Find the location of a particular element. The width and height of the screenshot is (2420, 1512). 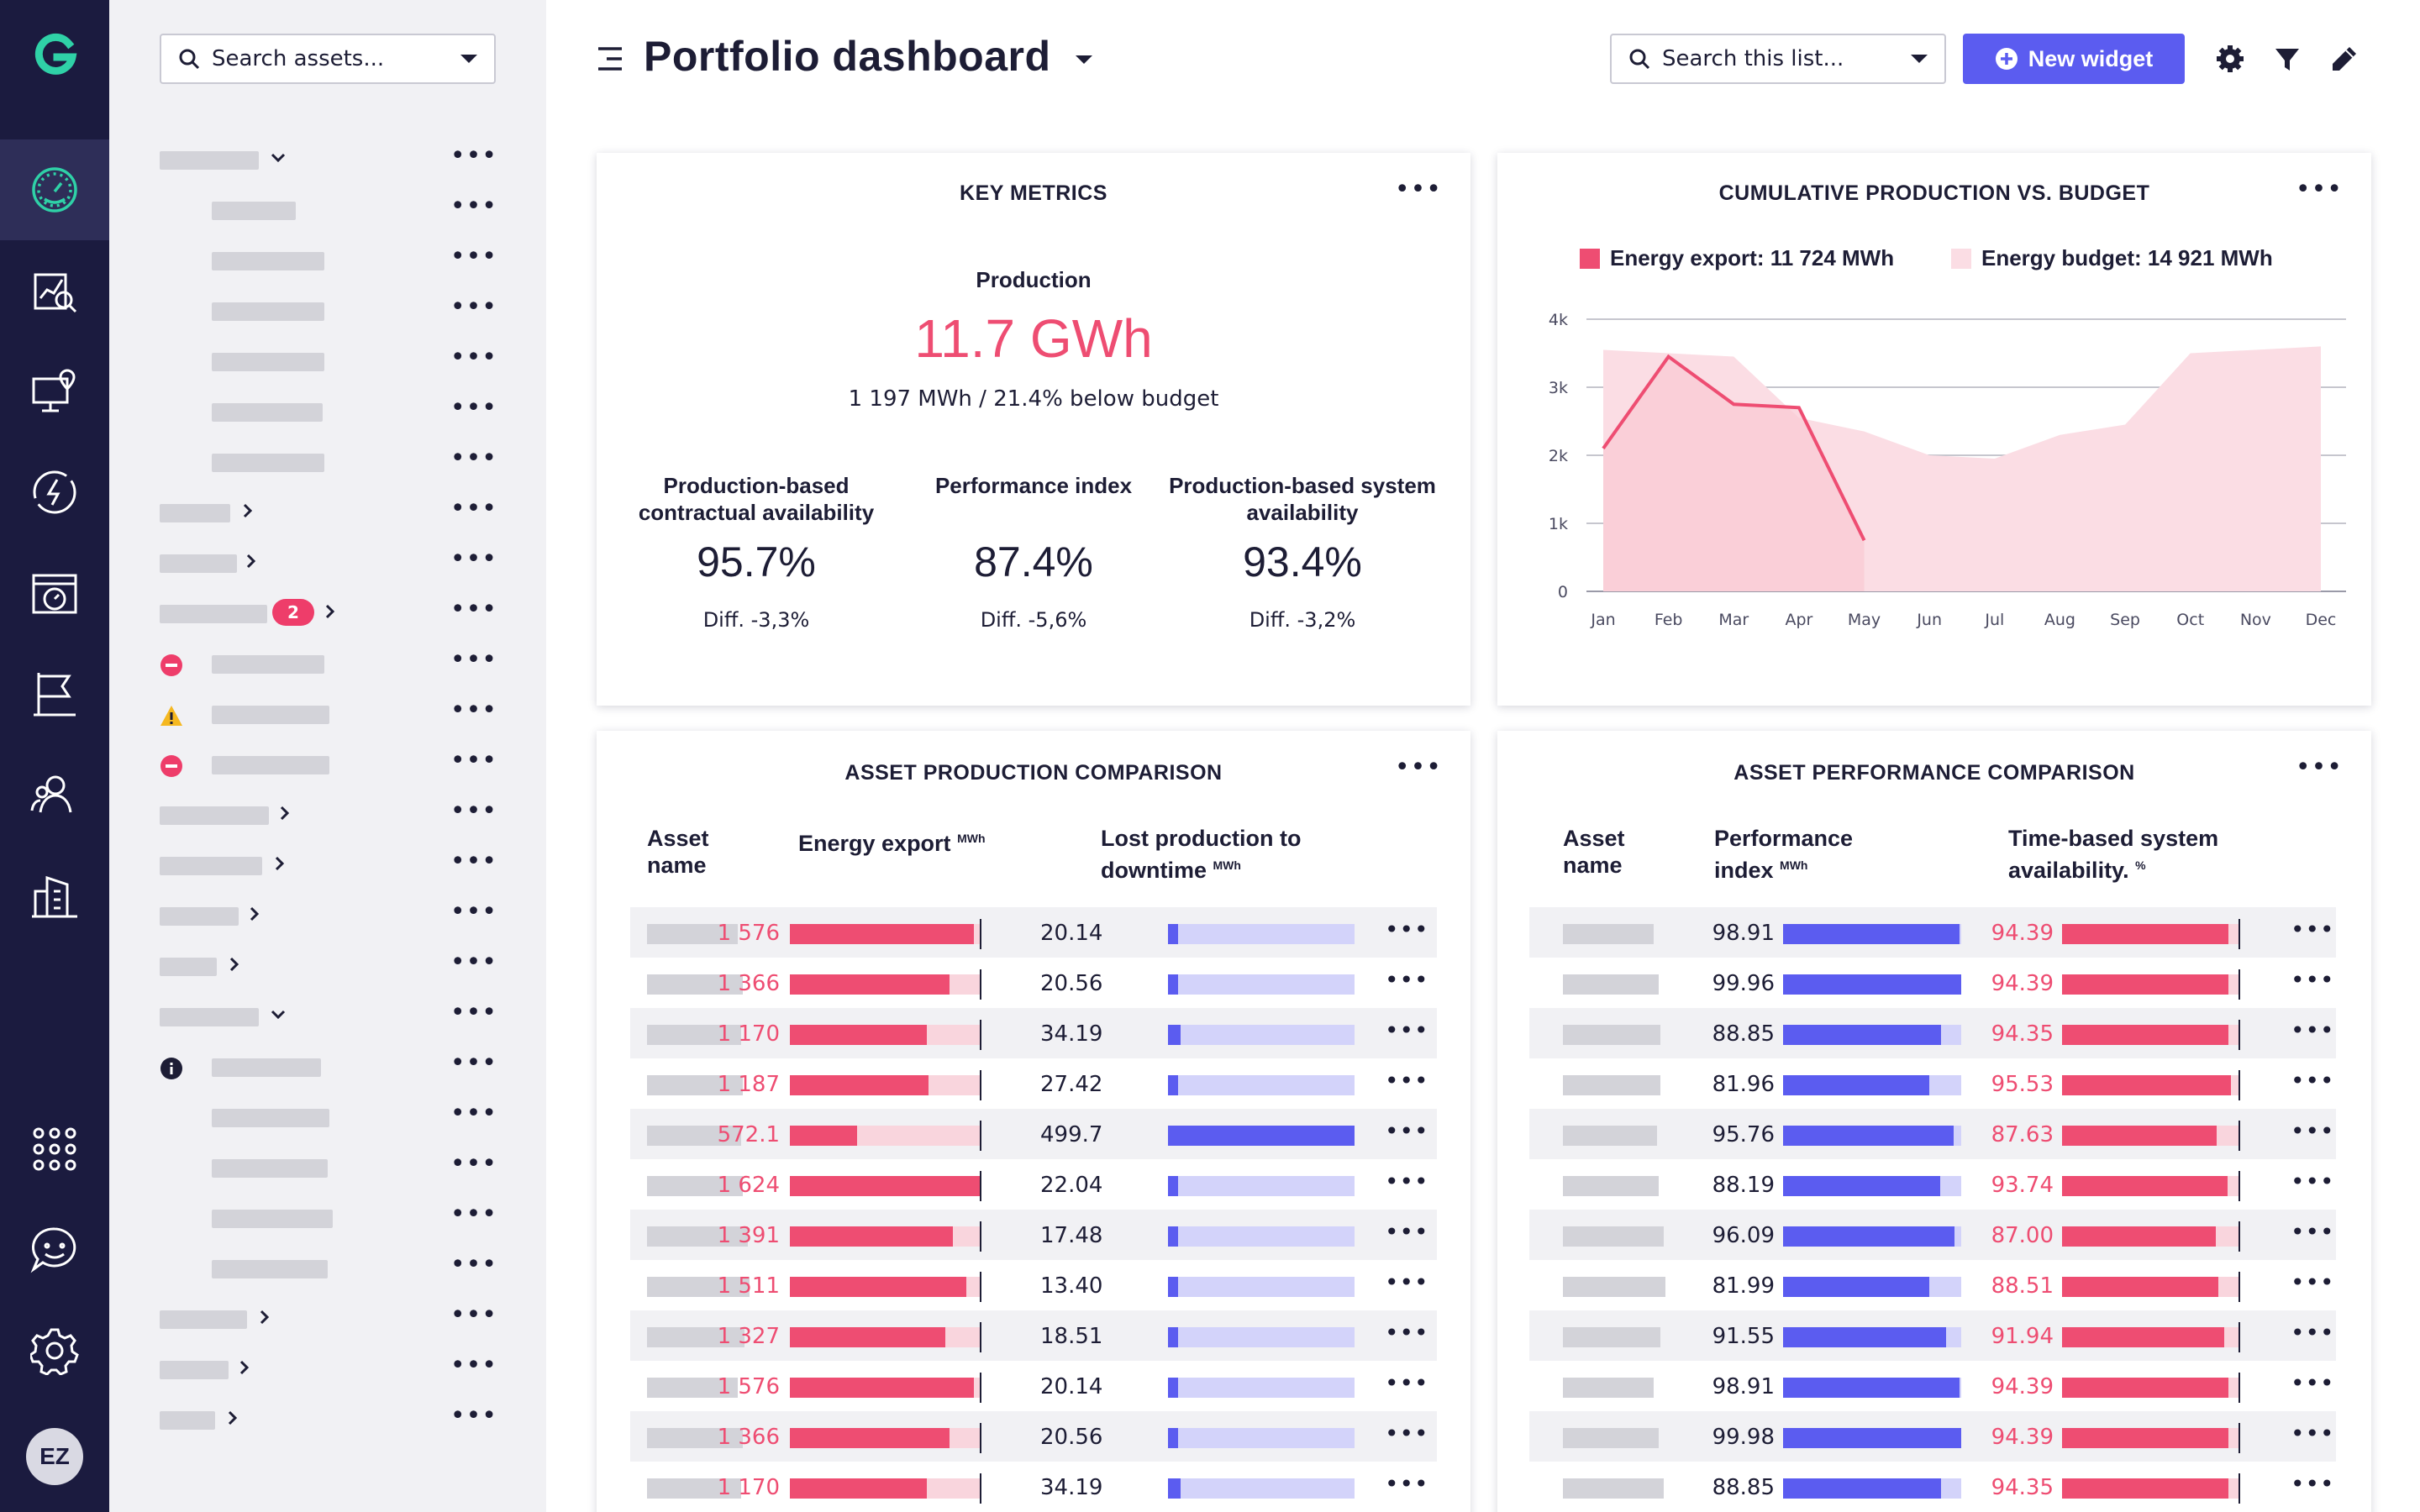

key-metrics-more-button: ••• is located at coordinates (1418, 189).